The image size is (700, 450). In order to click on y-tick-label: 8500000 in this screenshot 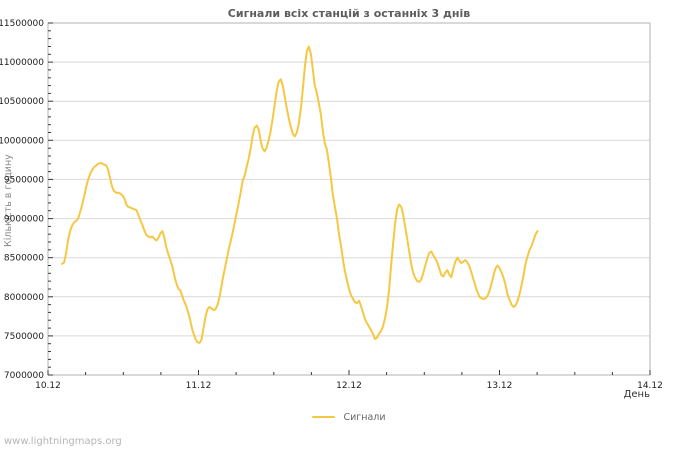, I will do `click(24, 259)`.